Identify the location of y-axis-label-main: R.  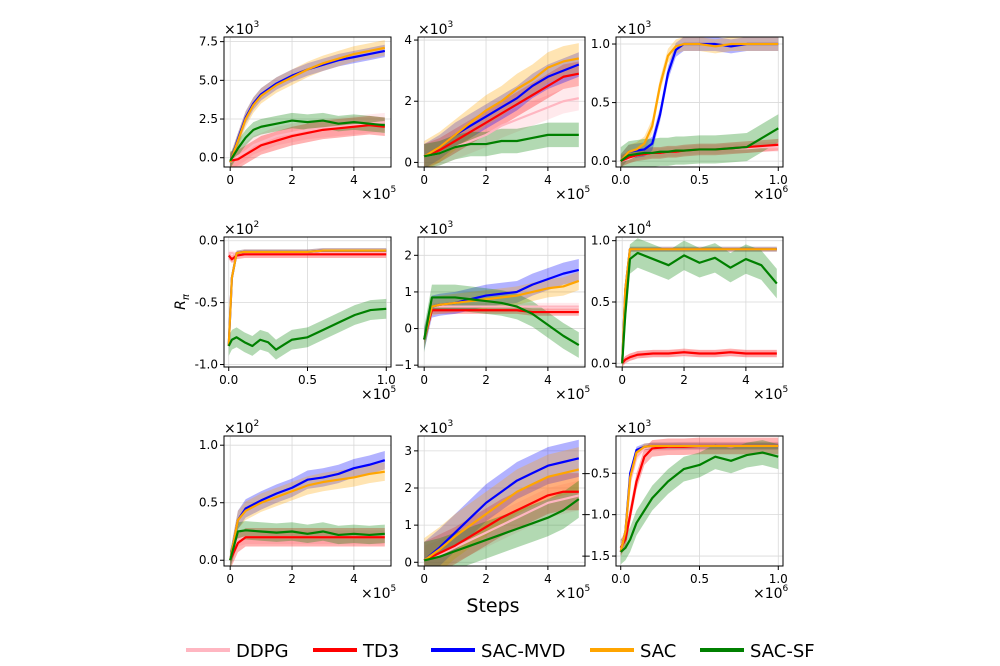
(181, 305).